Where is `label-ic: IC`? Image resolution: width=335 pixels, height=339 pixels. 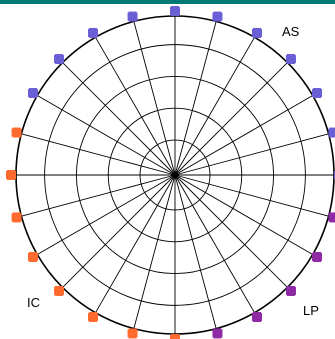
label-ic: IC is located at coordinates (33, 302).